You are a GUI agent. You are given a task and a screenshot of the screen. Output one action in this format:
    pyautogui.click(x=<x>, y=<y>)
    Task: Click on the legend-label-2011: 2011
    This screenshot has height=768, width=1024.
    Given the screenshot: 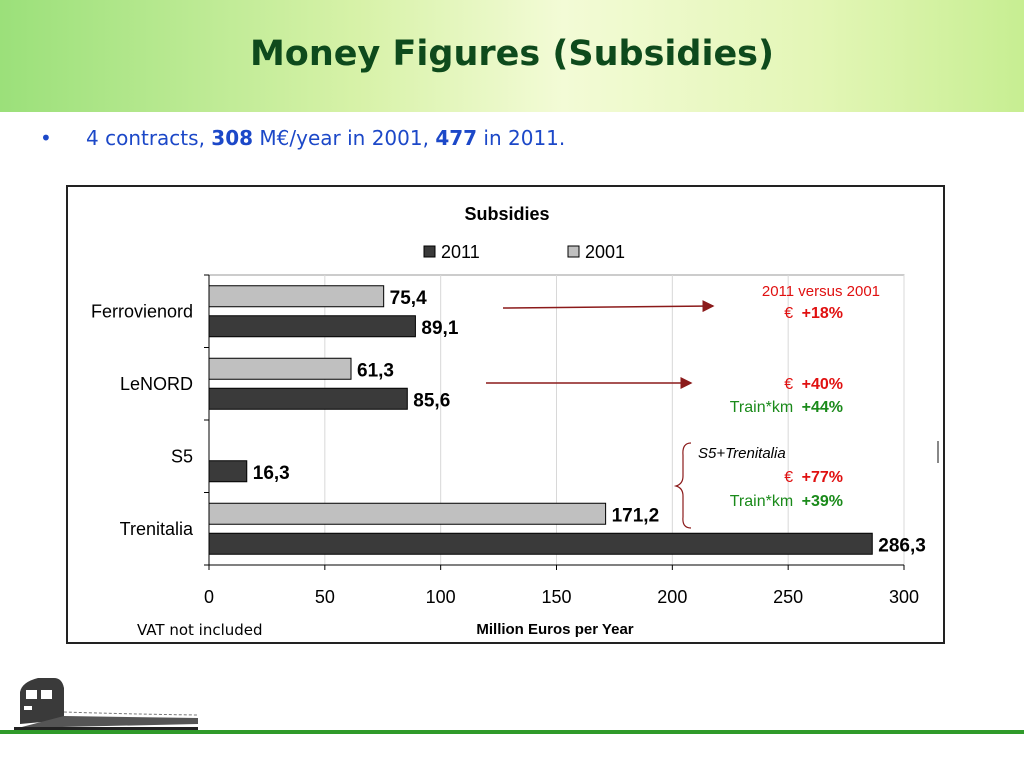 What is the action you would take?
    pyautogui.click(x=460, y=252)
    